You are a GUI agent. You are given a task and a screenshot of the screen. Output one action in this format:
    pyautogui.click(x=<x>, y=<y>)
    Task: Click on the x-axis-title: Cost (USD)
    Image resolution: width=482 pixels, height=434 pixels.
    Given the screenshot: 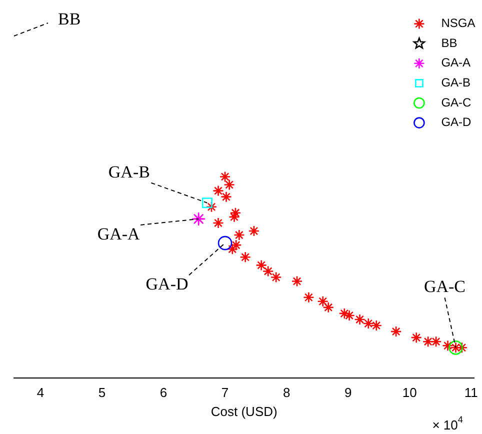 What is the action you would take?
    pyautogui.click(x=244, y=411)
    